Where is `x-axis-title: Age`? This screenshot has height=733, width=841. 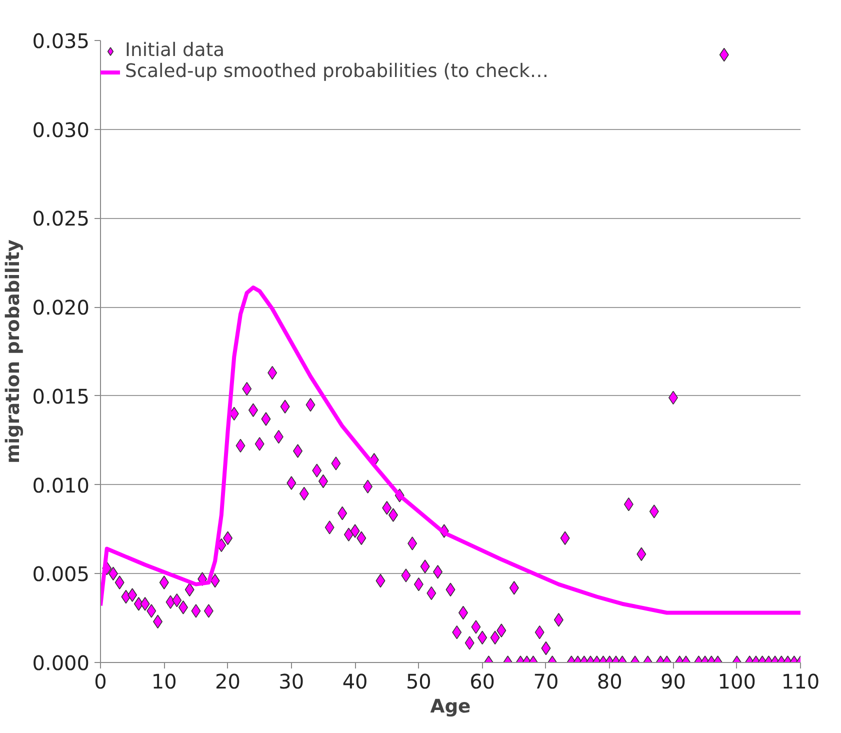 x-axis-title: Age is located at coordinates (450, 707).